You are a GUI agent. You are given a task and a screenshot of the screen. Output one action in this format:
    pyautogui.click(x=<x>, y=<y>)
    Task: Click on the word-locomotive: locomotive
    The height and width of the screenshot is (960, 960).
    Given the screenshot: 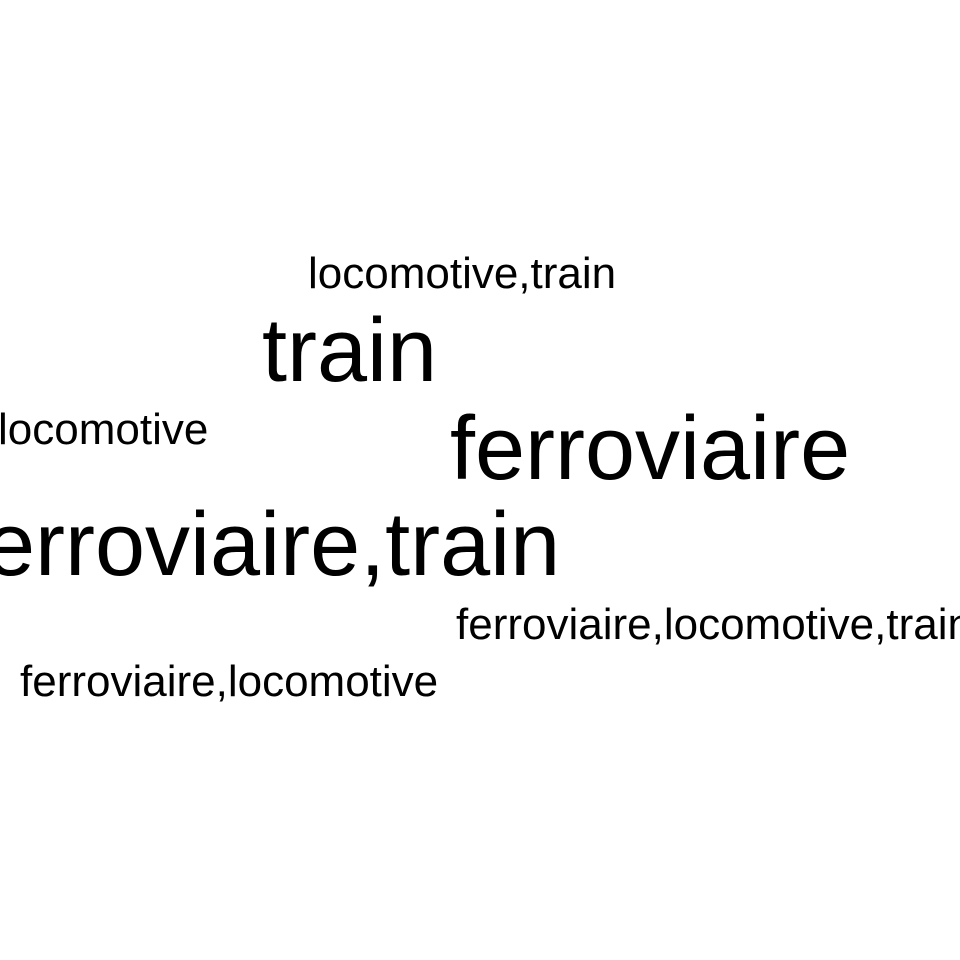 What is the action you would take?
    pyautogui.click(x=104, y=429)
    